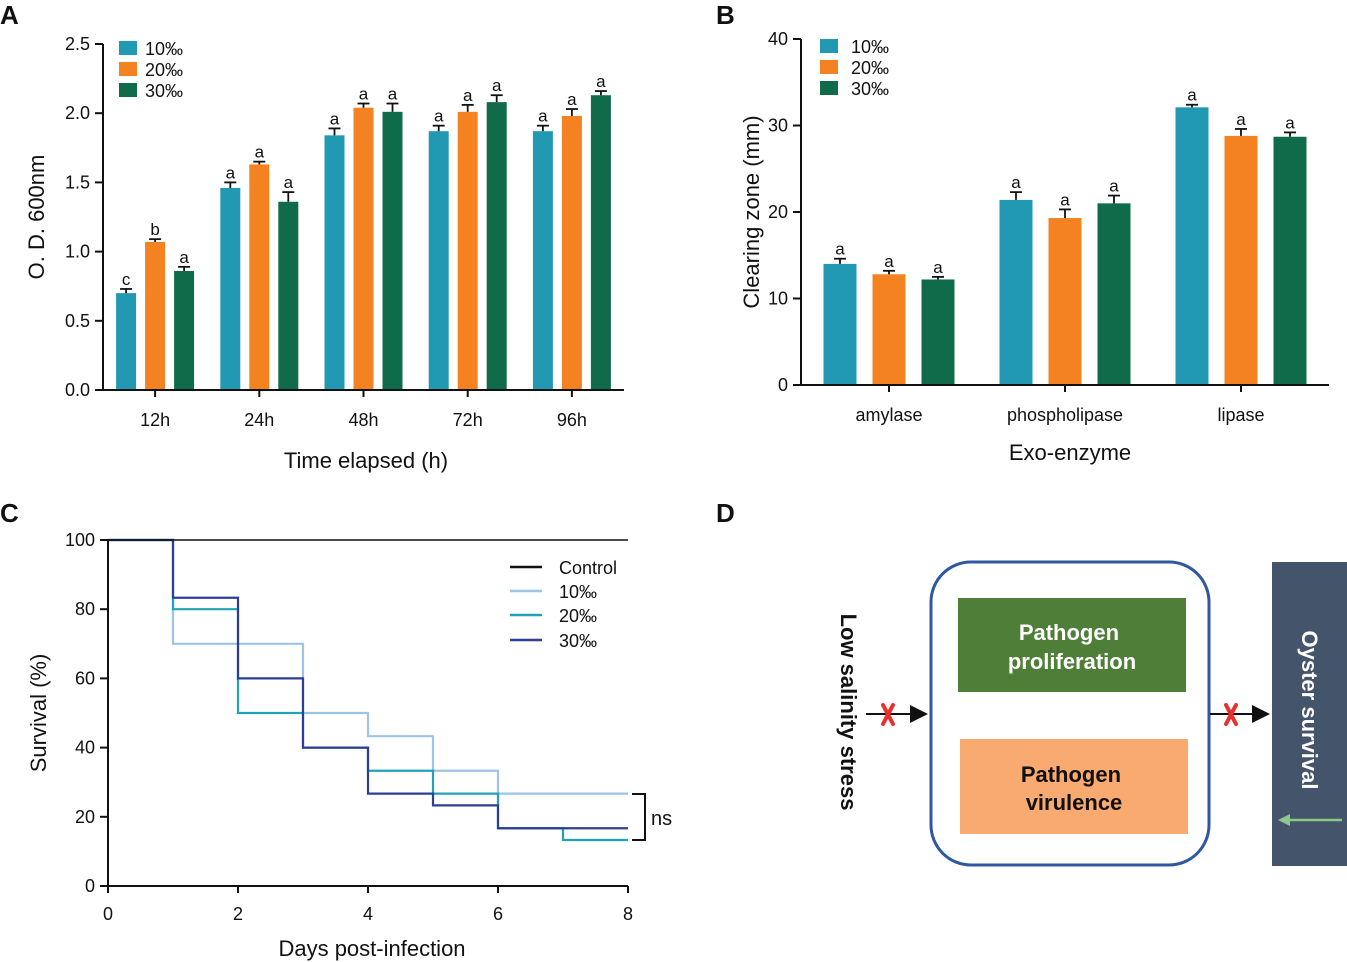 This screenshot has width=1347, height=962. I want to click on panel-c-ns-label: ns, so click(661, 819).